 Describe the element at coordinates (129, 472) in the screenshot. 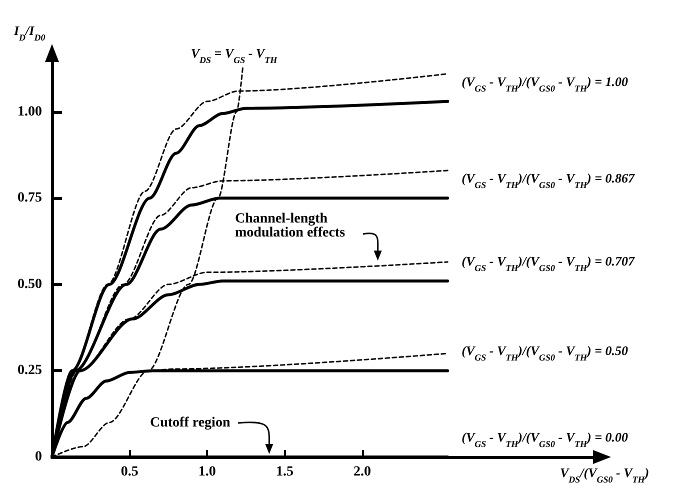

I see `x-tick-label: 0.5` at that location.